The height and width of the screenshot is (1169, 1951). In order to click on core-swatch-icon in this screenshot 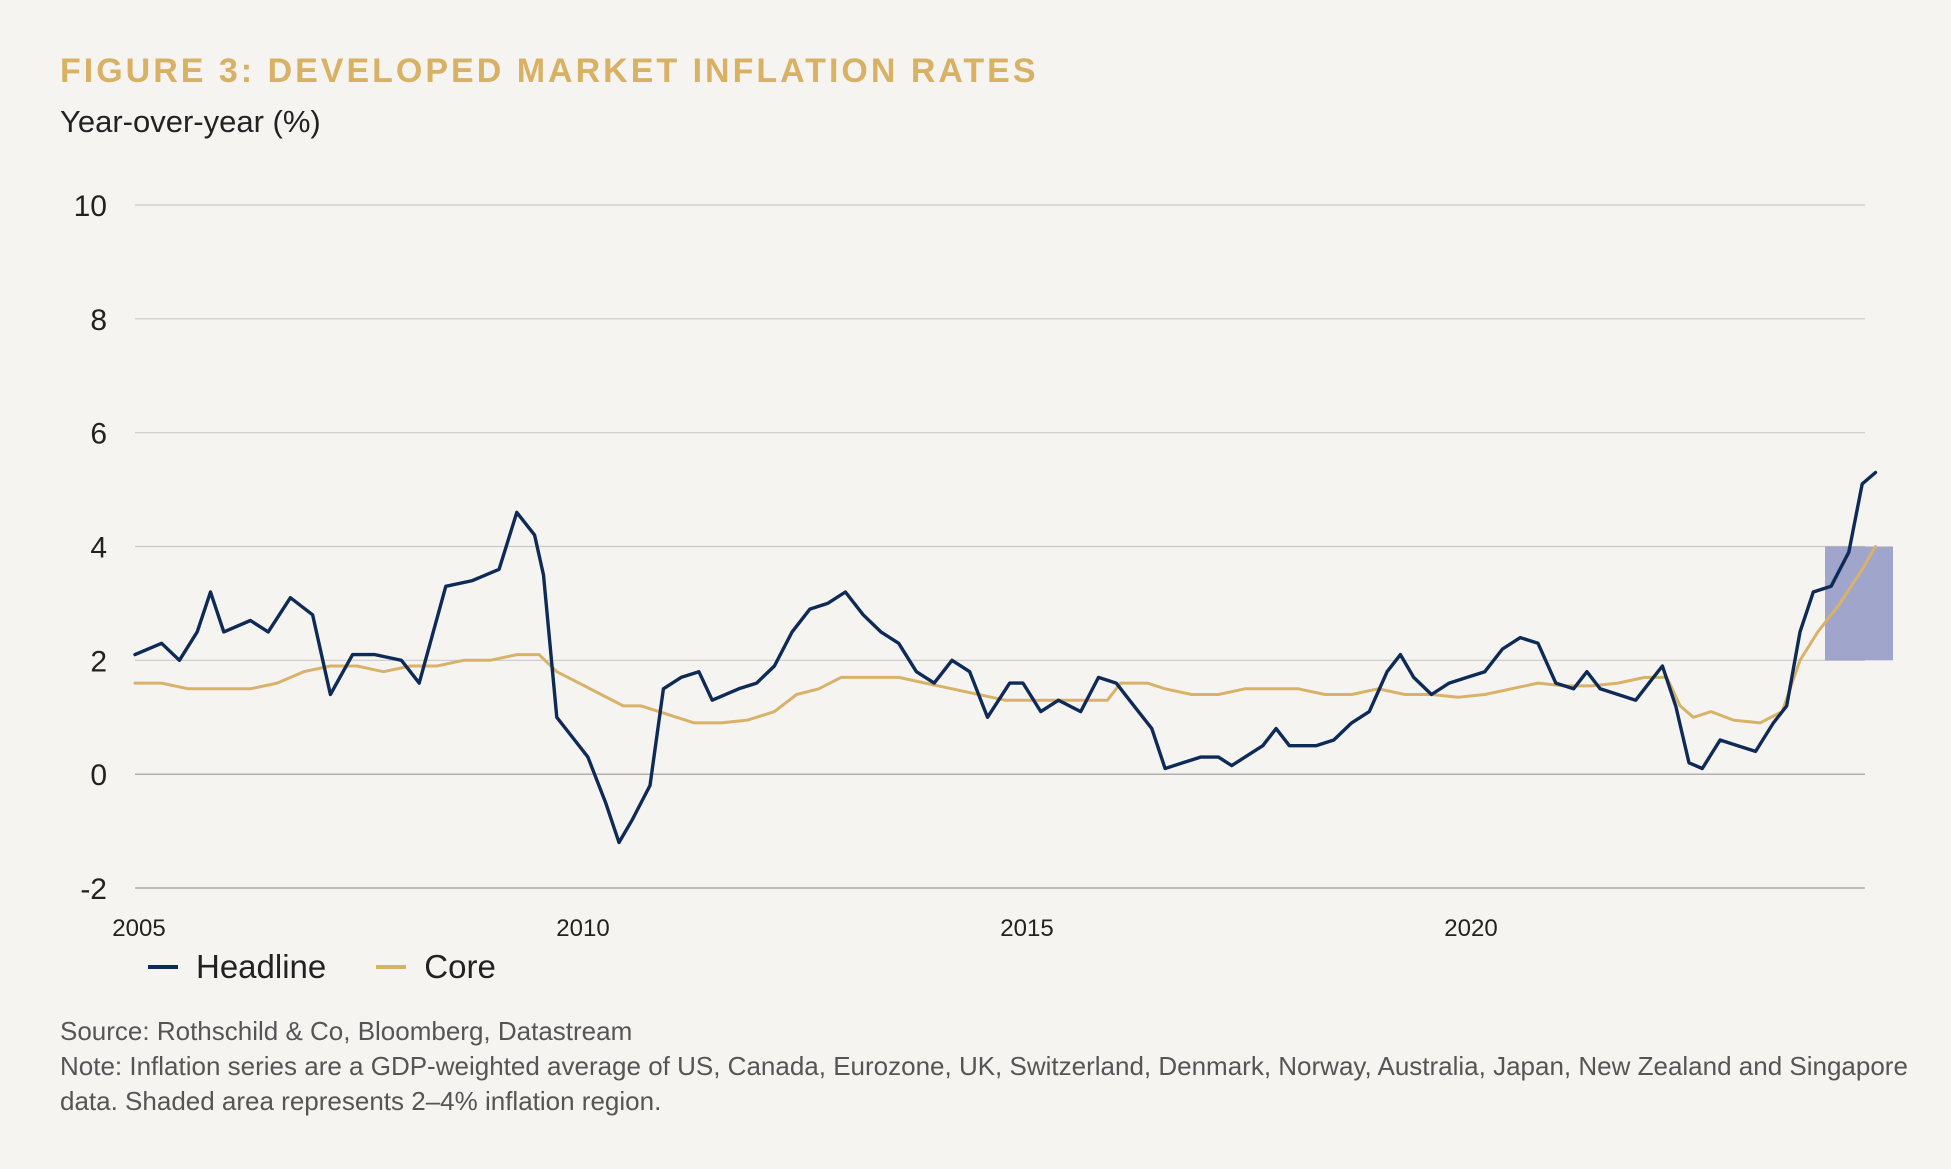, I will do `click(391, 967)`.